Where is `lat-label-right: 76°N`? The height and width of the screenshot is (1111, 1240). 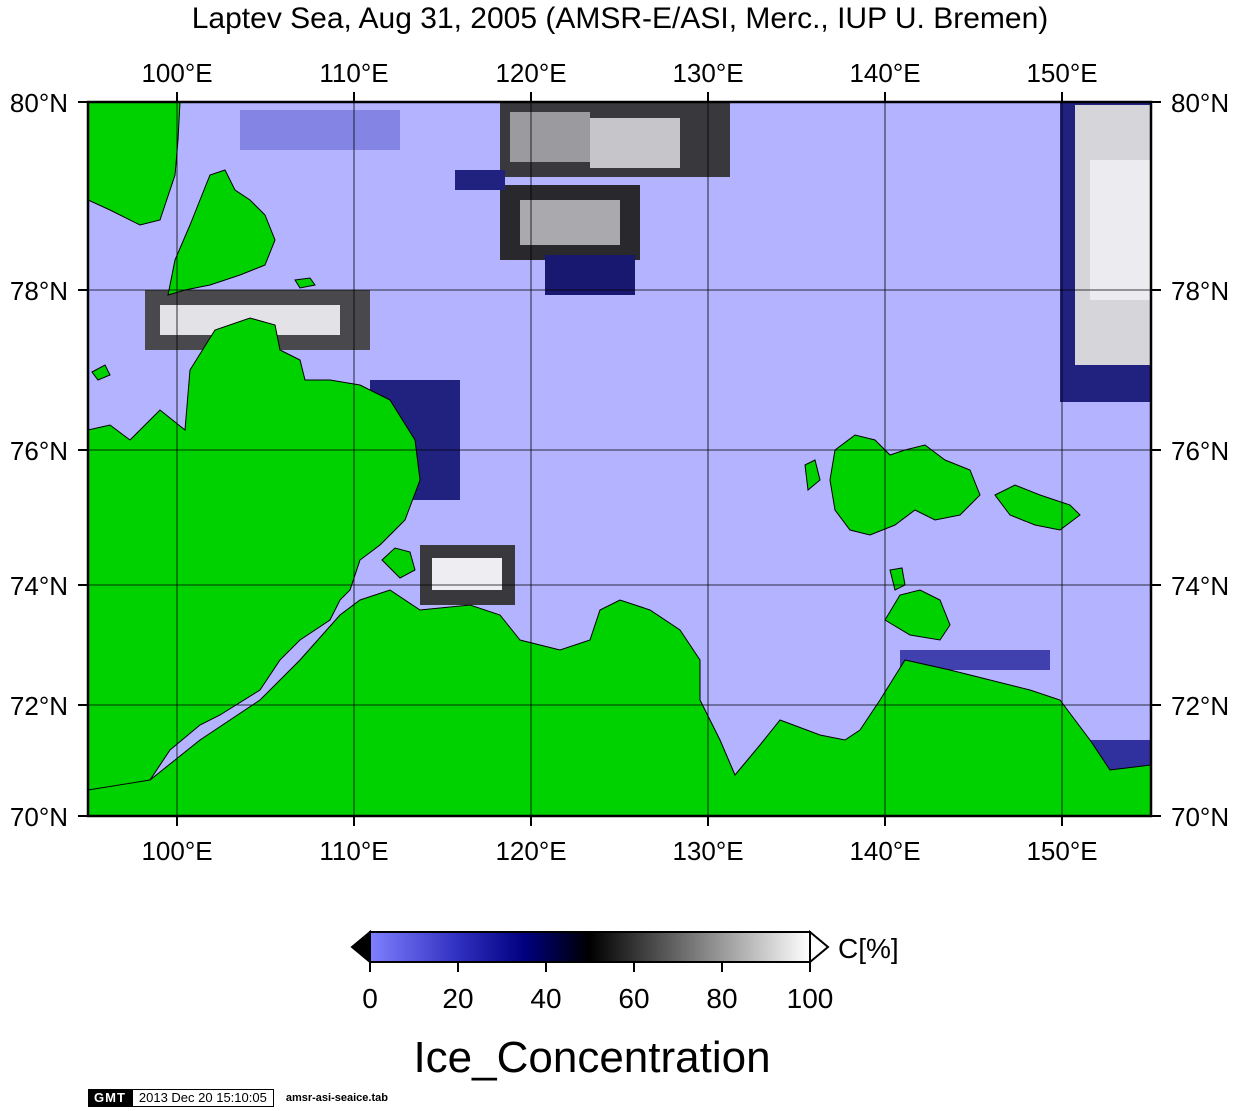
lat-label-right: 76°N is located at coordinates (1200, 451).